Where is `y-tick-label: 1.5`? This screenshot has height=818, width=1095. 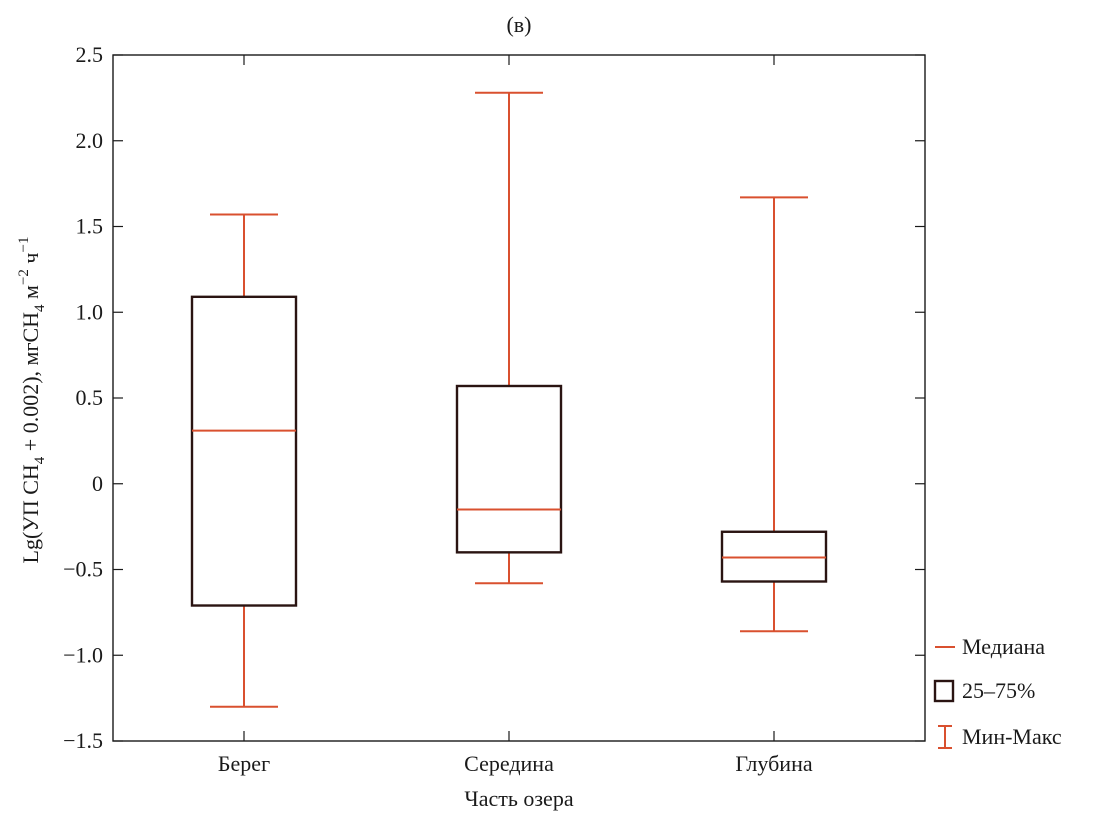
y-tick-label: 1.5 is located at coordinates (90, 226).